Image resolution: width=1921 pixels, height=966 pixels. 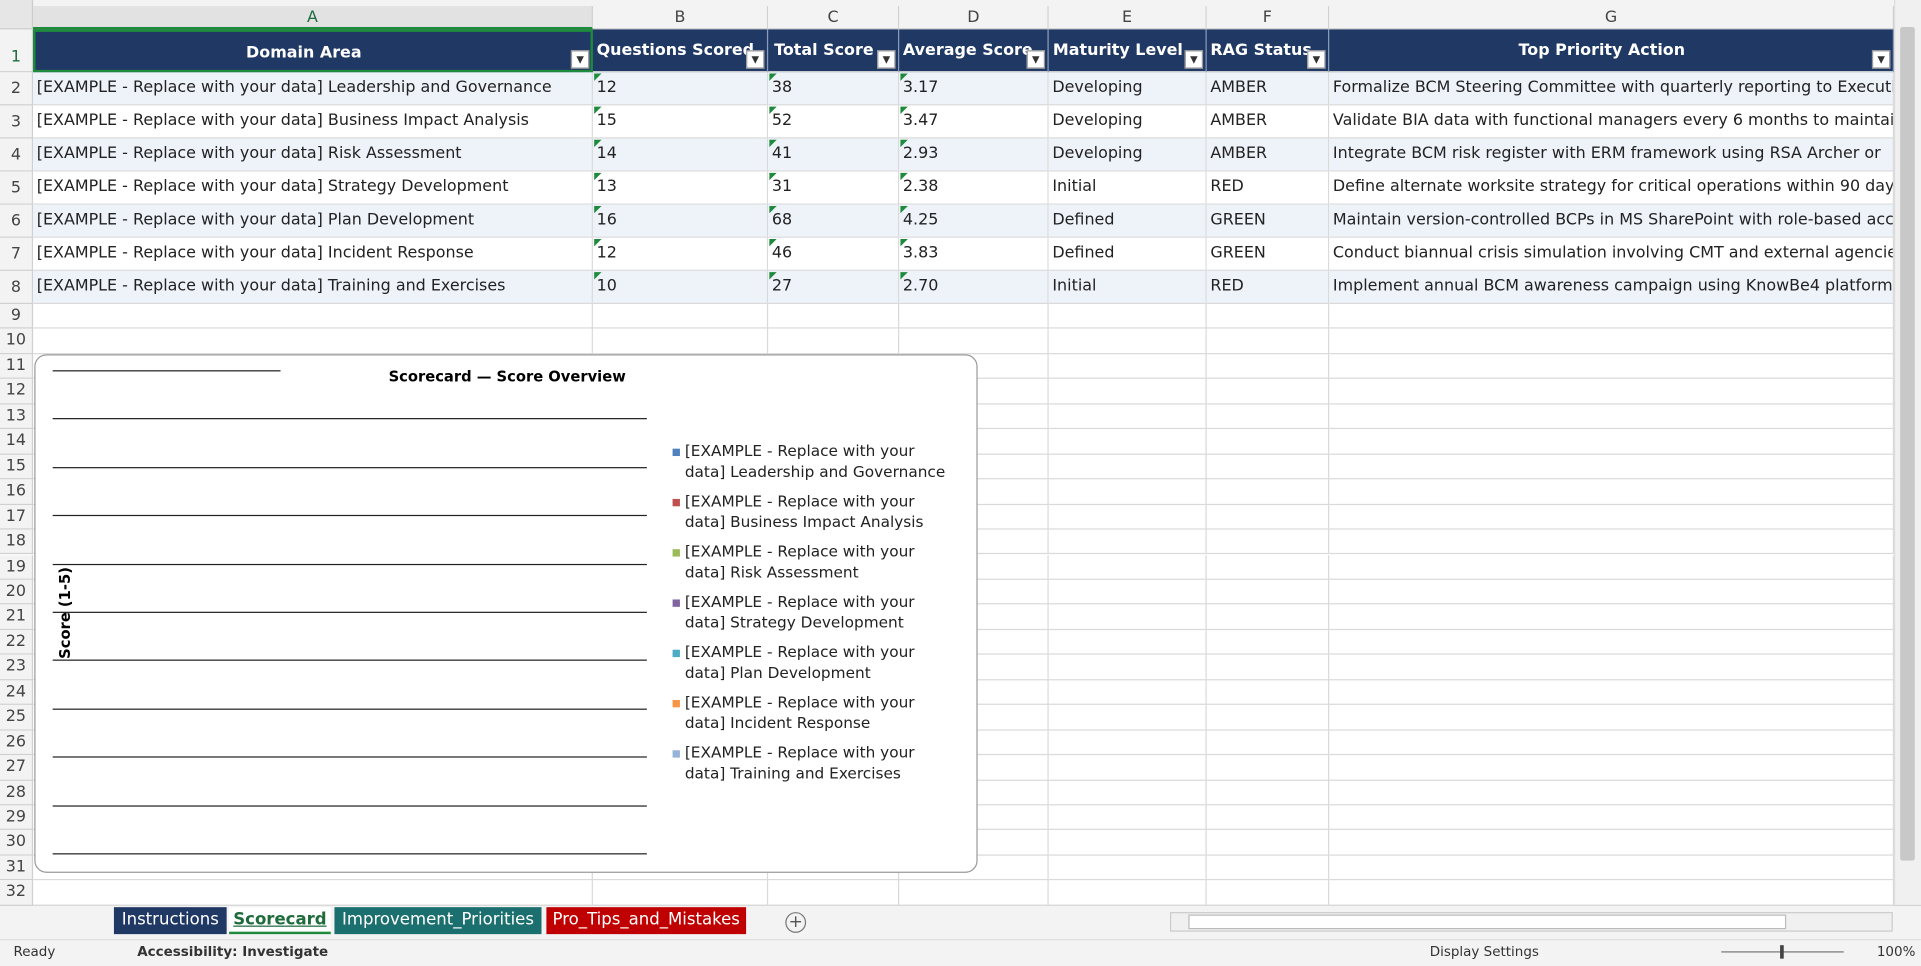 I want to click on table-cell: 13, so click(x=680, y=188).